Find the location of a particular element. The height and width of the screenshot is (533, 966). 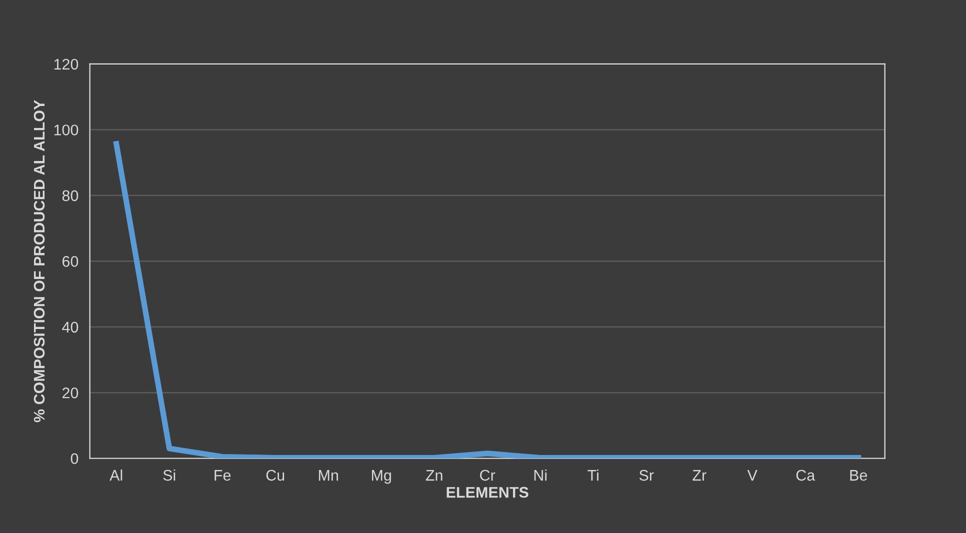

x-tick-label: Al is located at coordinates (116, 475).